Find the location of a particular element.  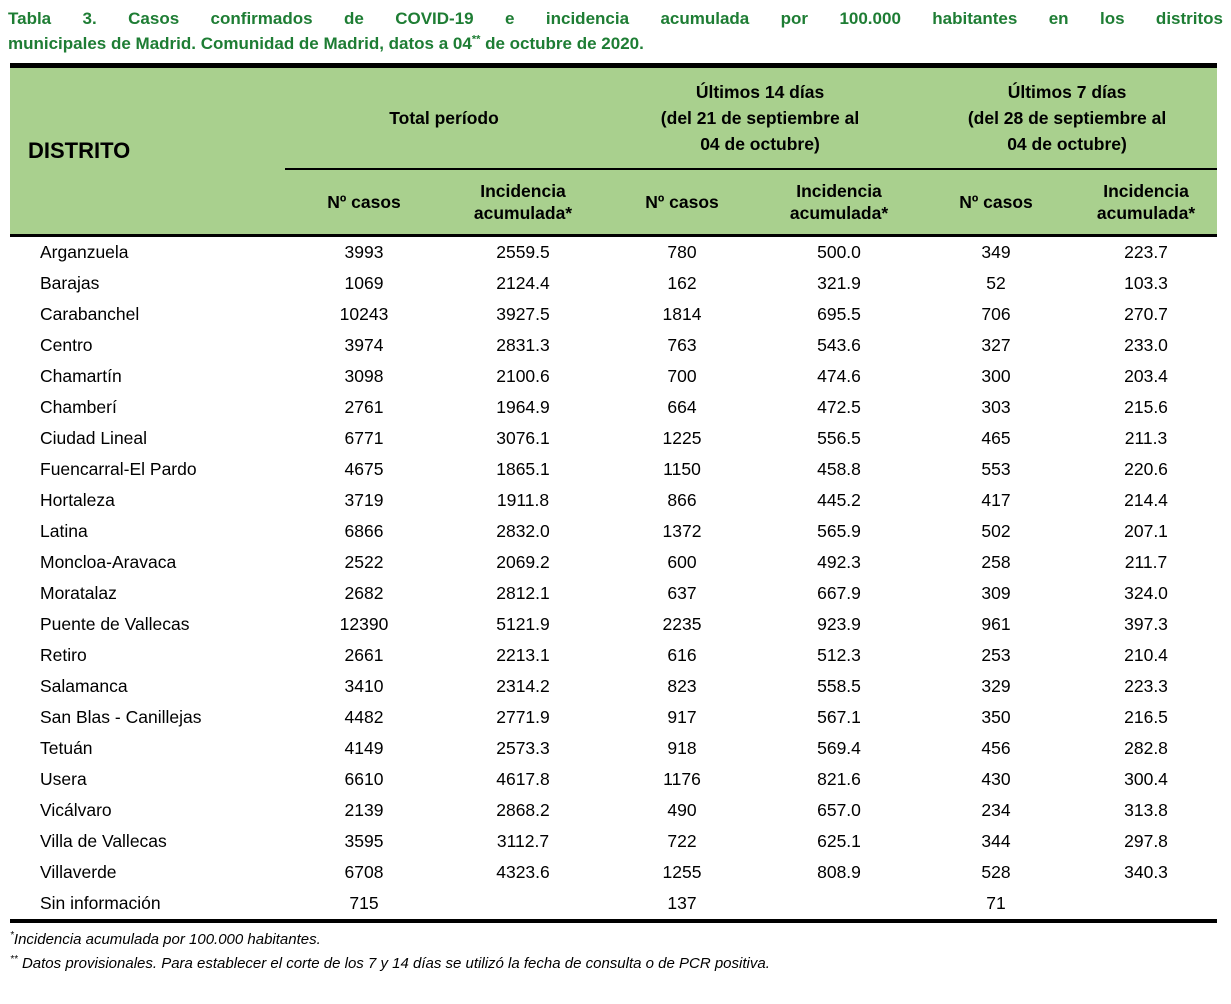

value-cell: 216.5 is located at coordinates (1146, 717).